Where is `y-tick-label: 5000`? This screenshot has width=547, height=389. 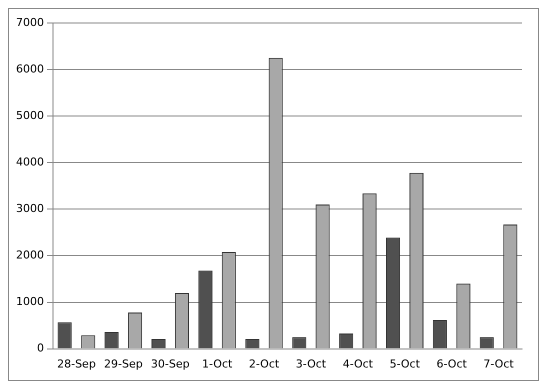
y-tick-label: 5000 is located at coordinates (30, 115).